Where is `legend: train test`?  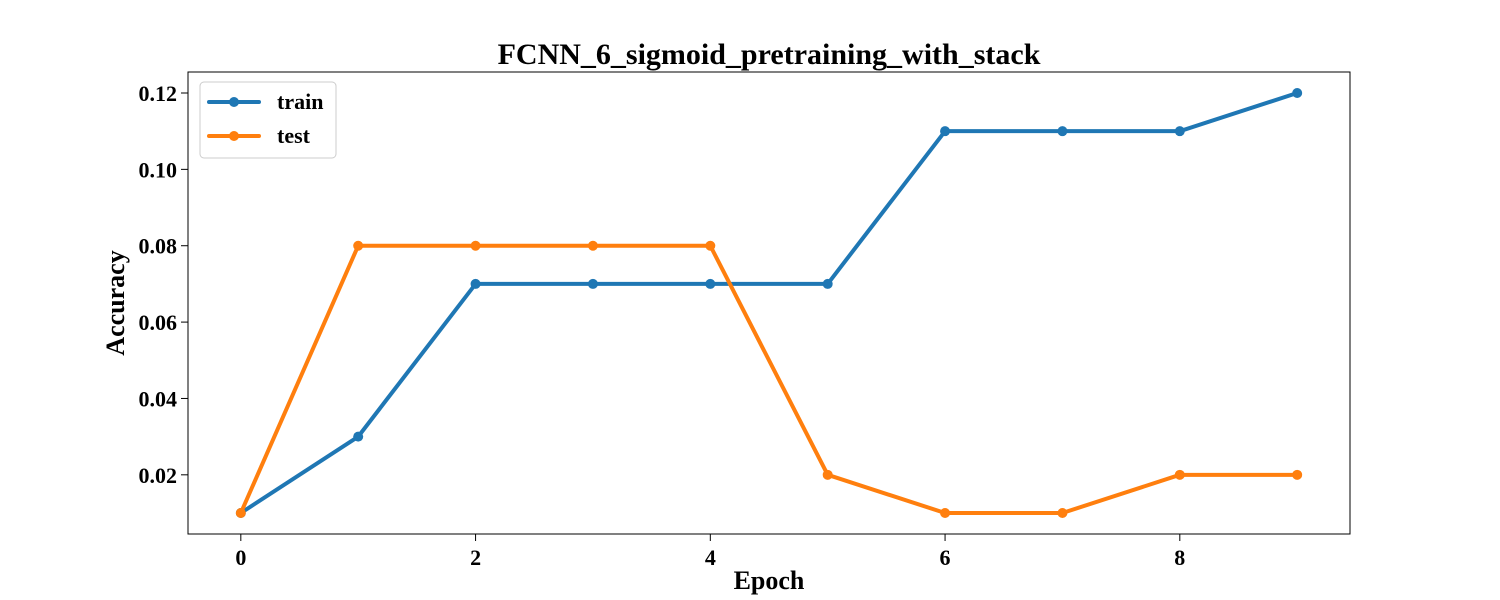 legend: train test is located at coordinates (268, 120).